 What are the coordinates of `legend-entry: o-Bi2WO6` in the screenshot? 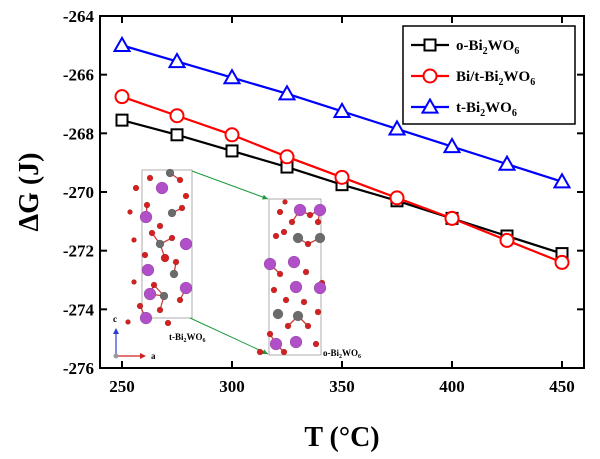 It's located at (465, 47).